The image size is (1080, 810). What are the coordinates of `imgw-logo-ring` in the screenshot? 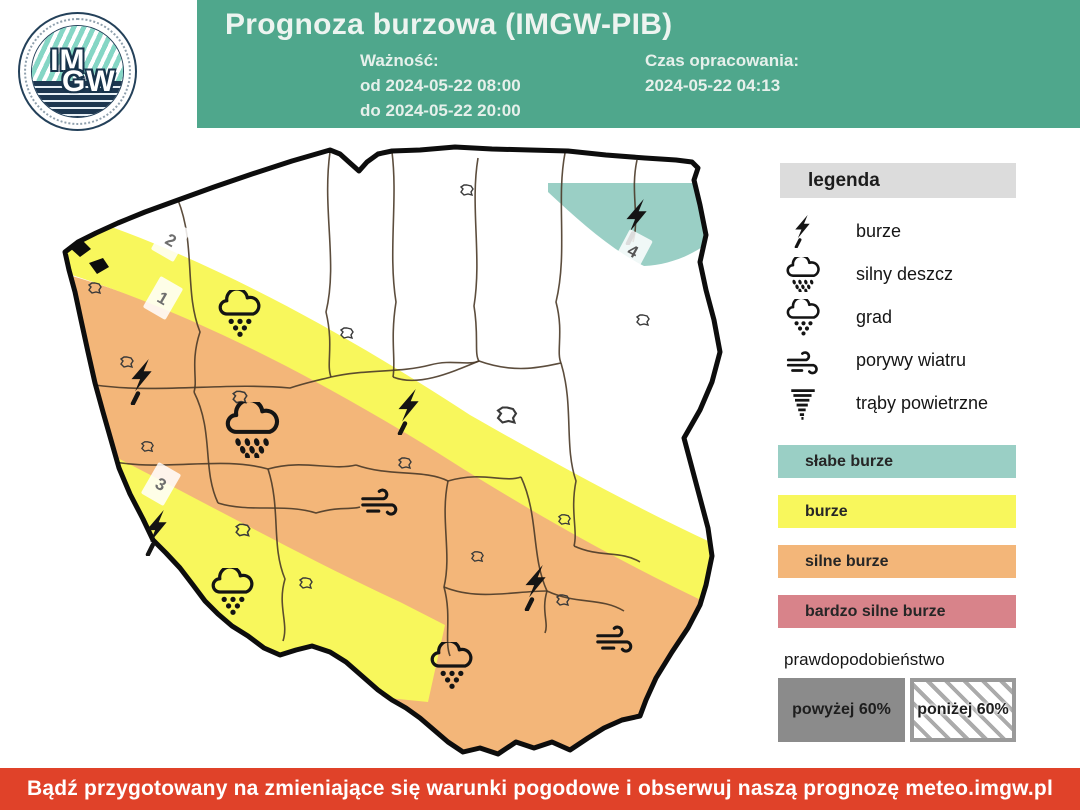 It's located at (77, 71).